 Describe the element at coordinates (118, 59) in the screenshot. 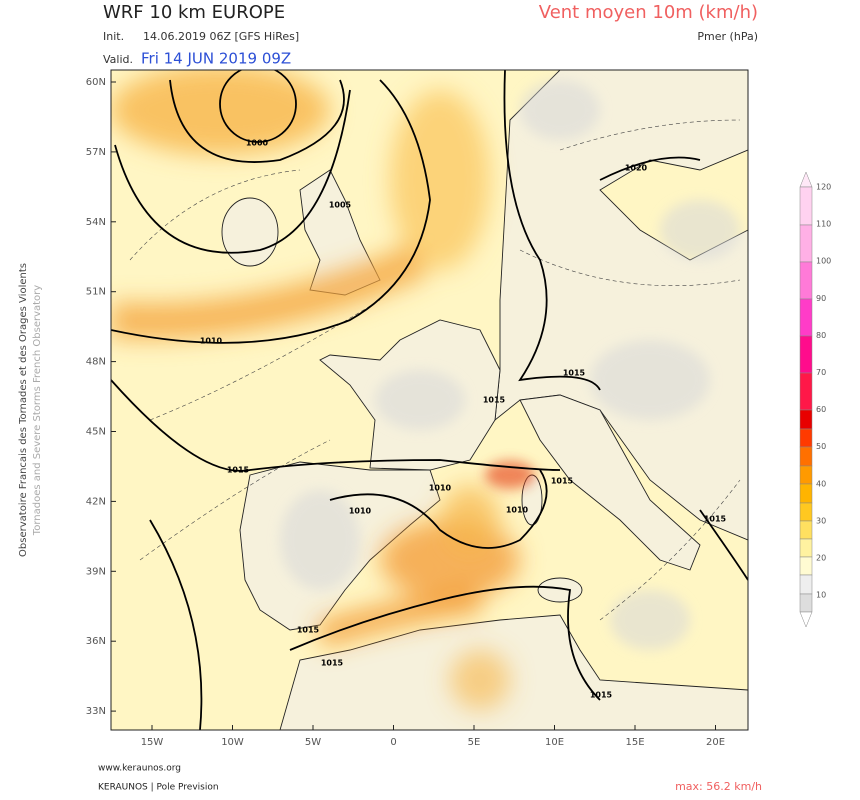

I see `label: Valid.` at that location.